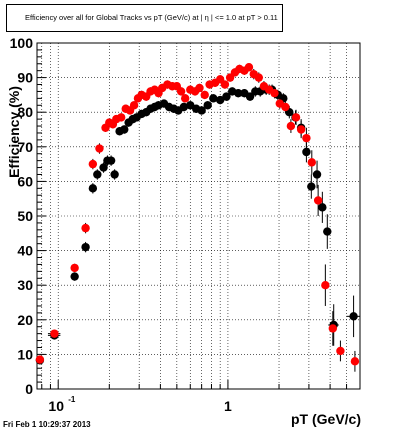 This screenshot has height=433, width=400. Describe the element at coordinates (25, 285) in the screenshot. I see `y-tick-label: 30` at that location.